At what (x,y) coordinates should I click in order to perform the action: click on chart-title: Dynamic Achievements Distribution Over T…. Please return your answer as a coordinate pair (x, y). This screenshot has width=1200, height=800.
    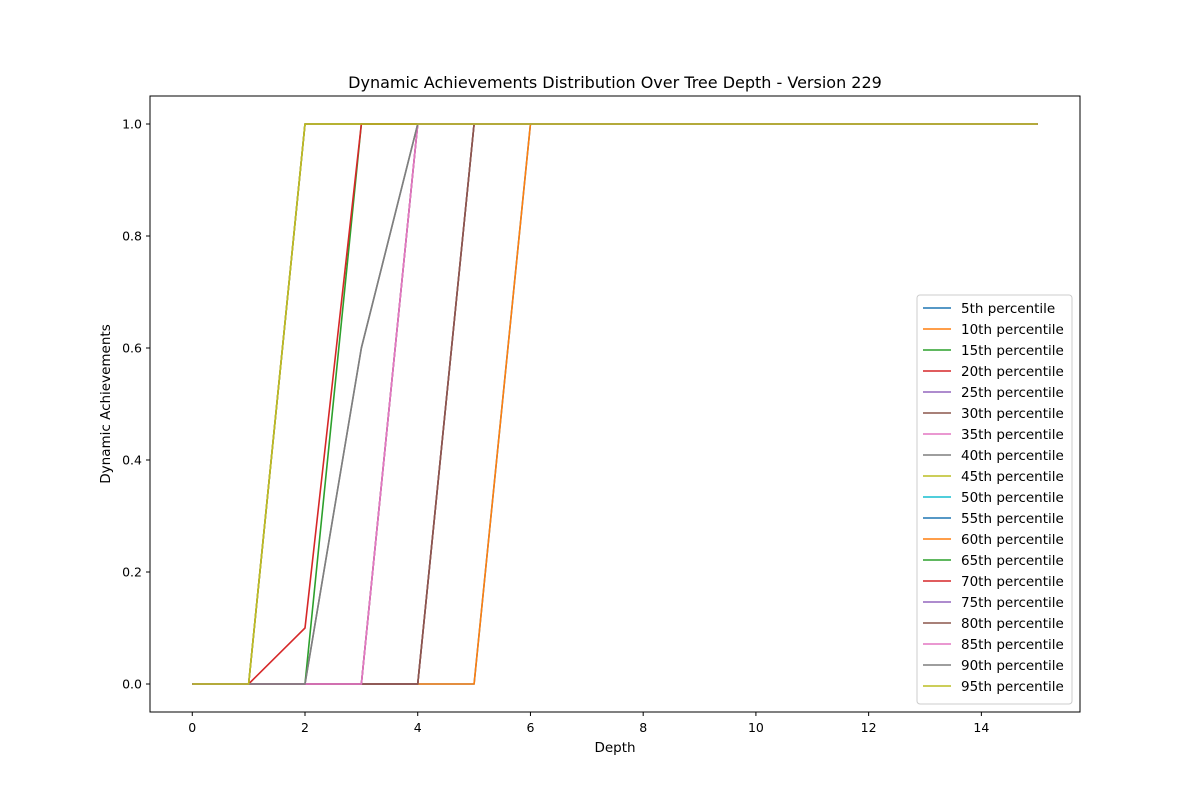
    Looking at the image, I should click on (615, 82).